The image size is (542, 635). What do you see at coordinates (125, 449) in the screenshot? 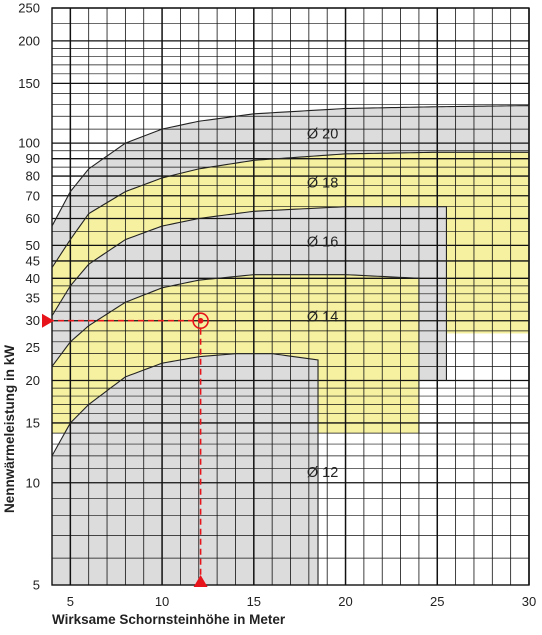
I see `example-marker` at bounding box center [125, 449].